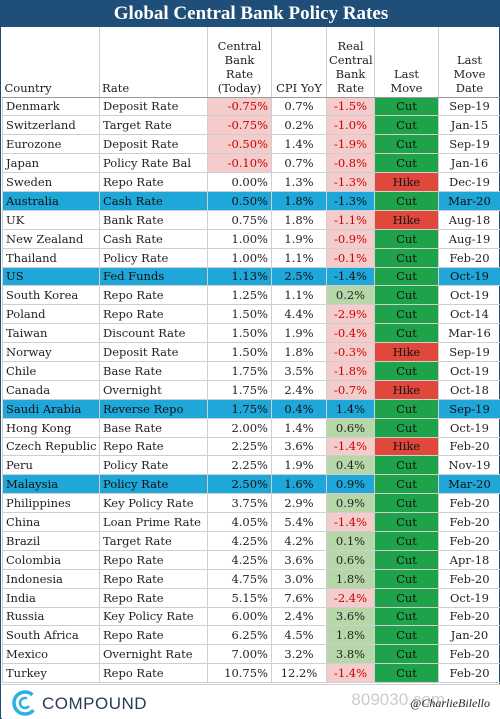 The height and width of the screenshot is (719, 500). I want to click on cell-country: Eurozone, so click(51, 144).